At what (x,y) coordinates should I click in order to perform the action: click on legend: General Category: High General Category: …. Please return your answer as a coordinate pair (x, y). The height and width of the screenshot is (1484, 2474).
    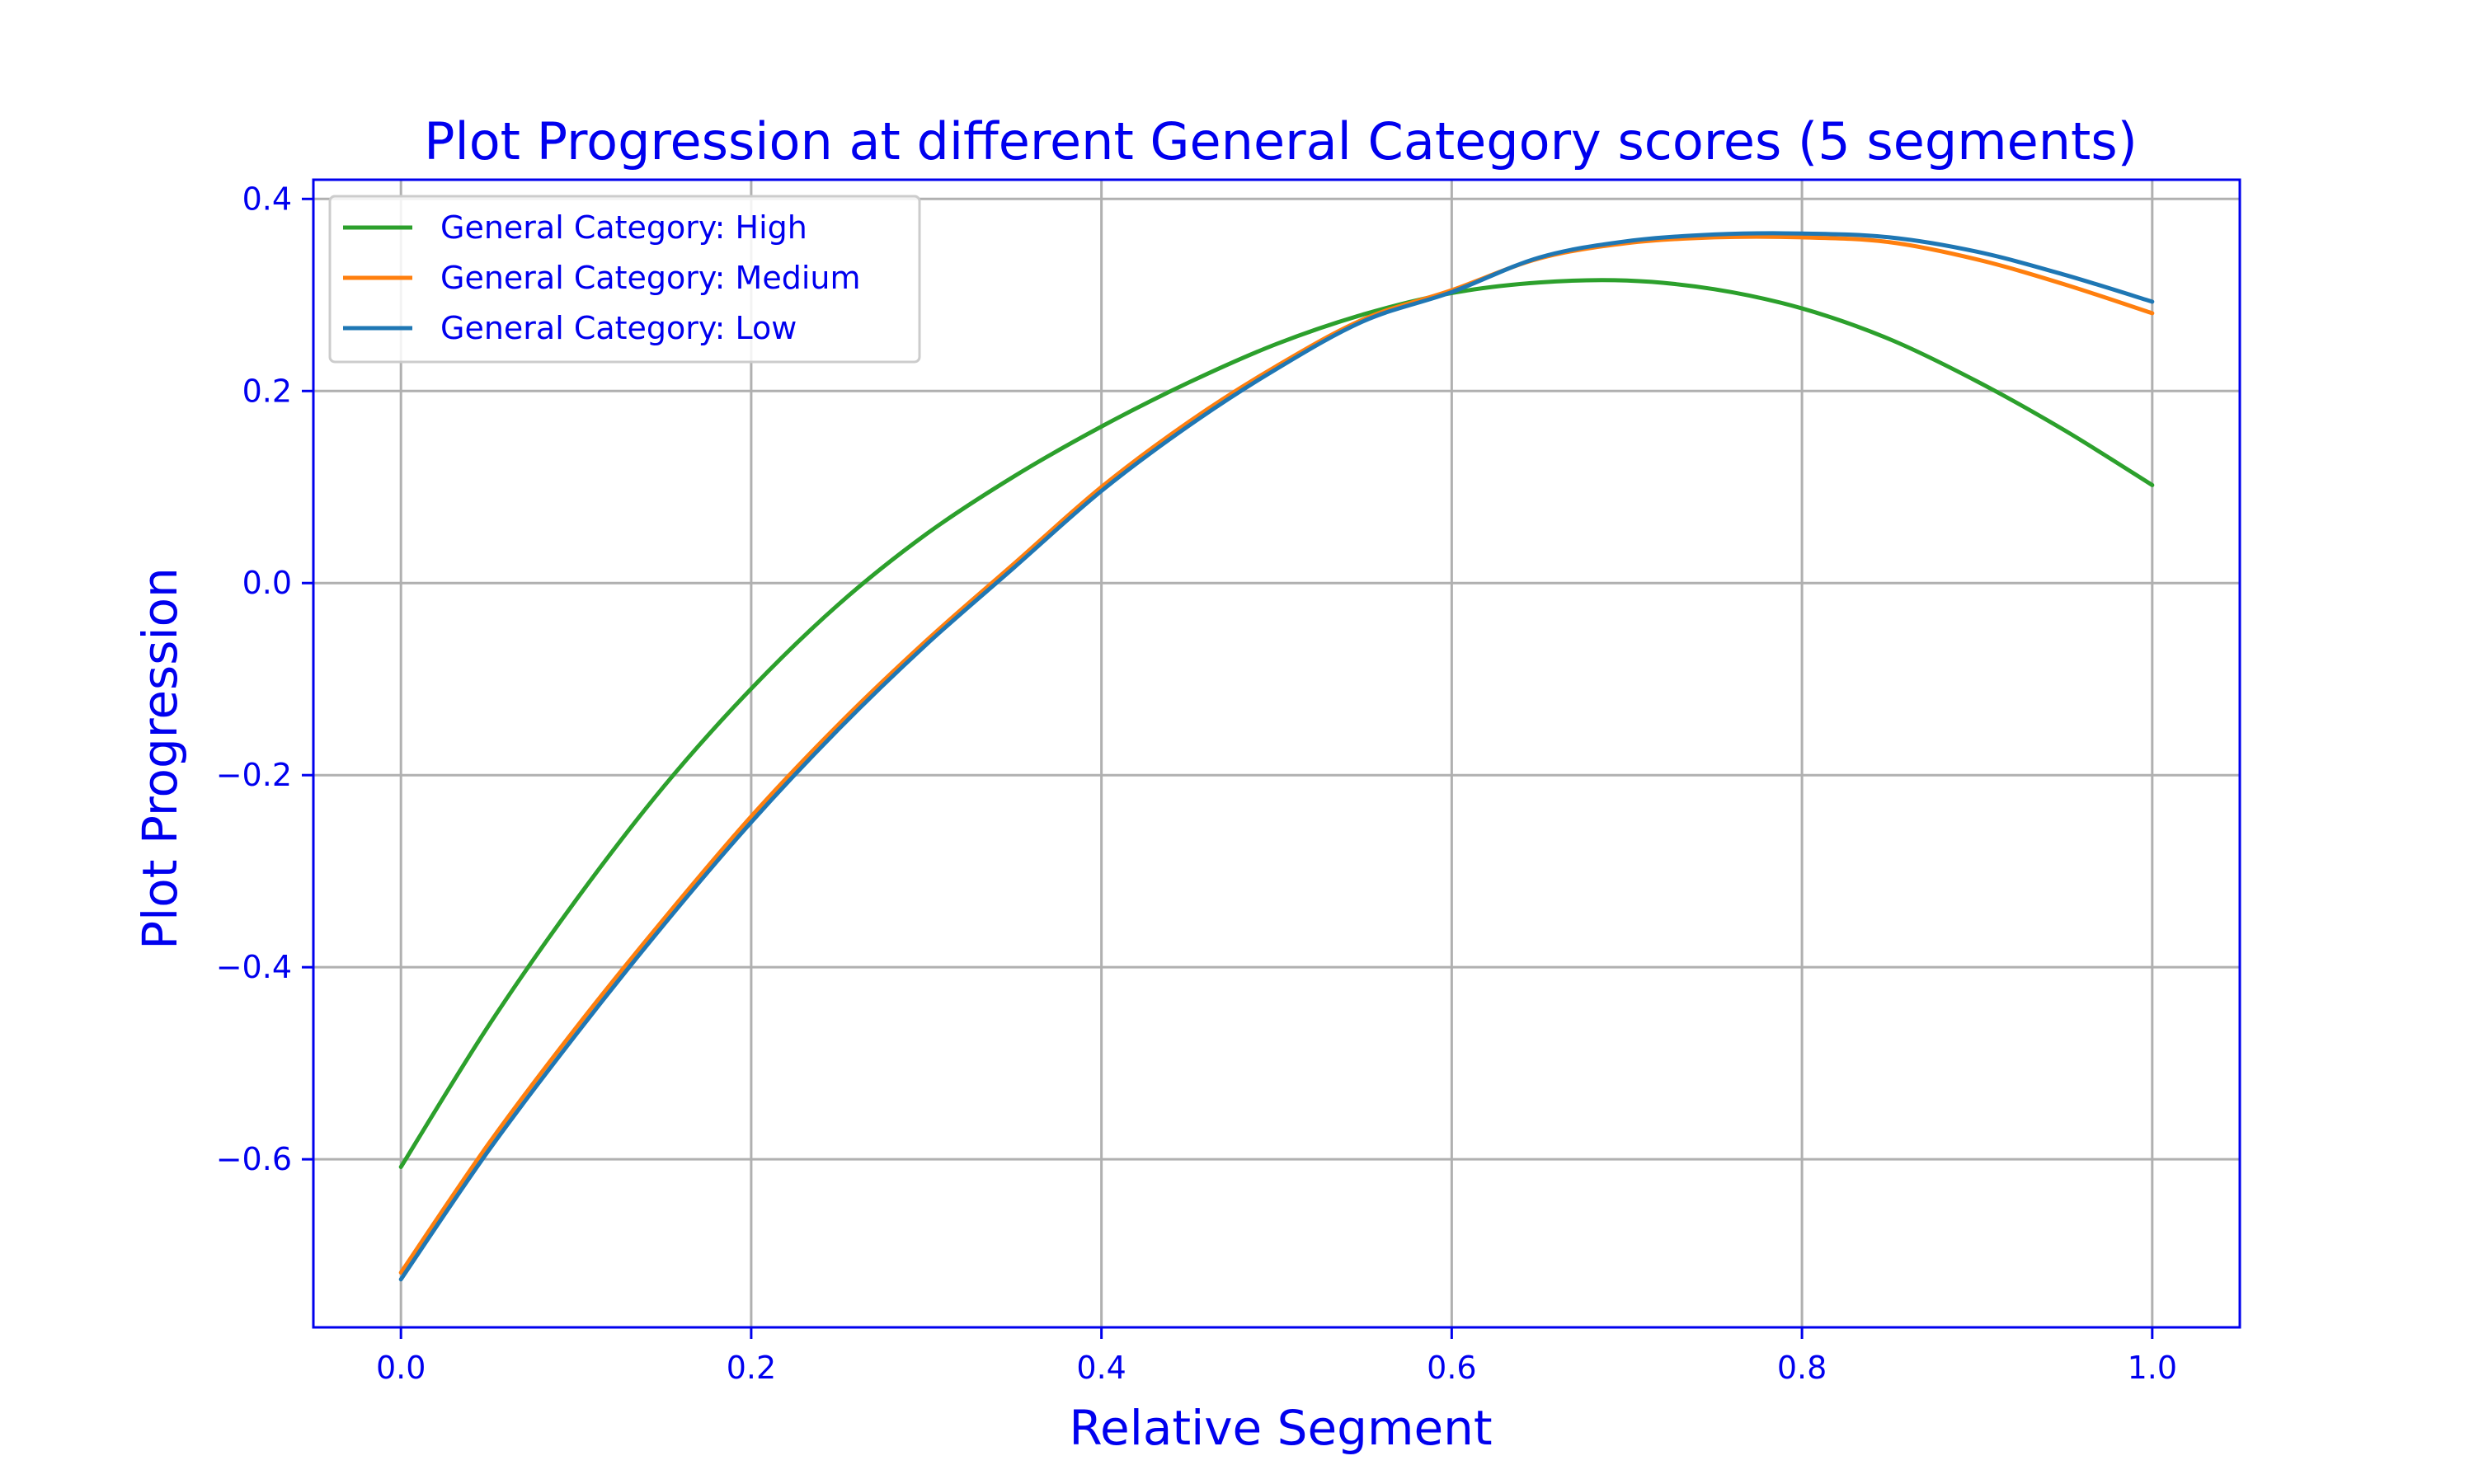
    Looking at the image, I should click on (624, 279).